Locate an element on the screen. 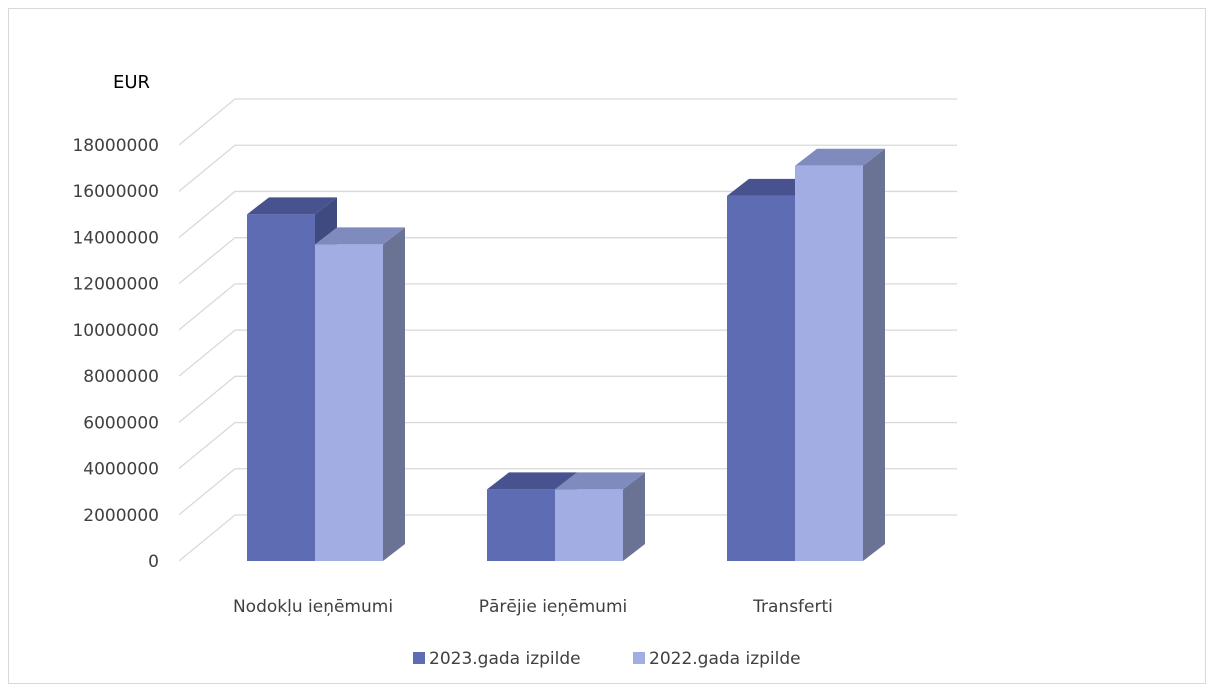 The height and width of the screenshot is (686, 1208). x-category-label: Pārējie ieņēmumi is located at coordinates (553, 607).